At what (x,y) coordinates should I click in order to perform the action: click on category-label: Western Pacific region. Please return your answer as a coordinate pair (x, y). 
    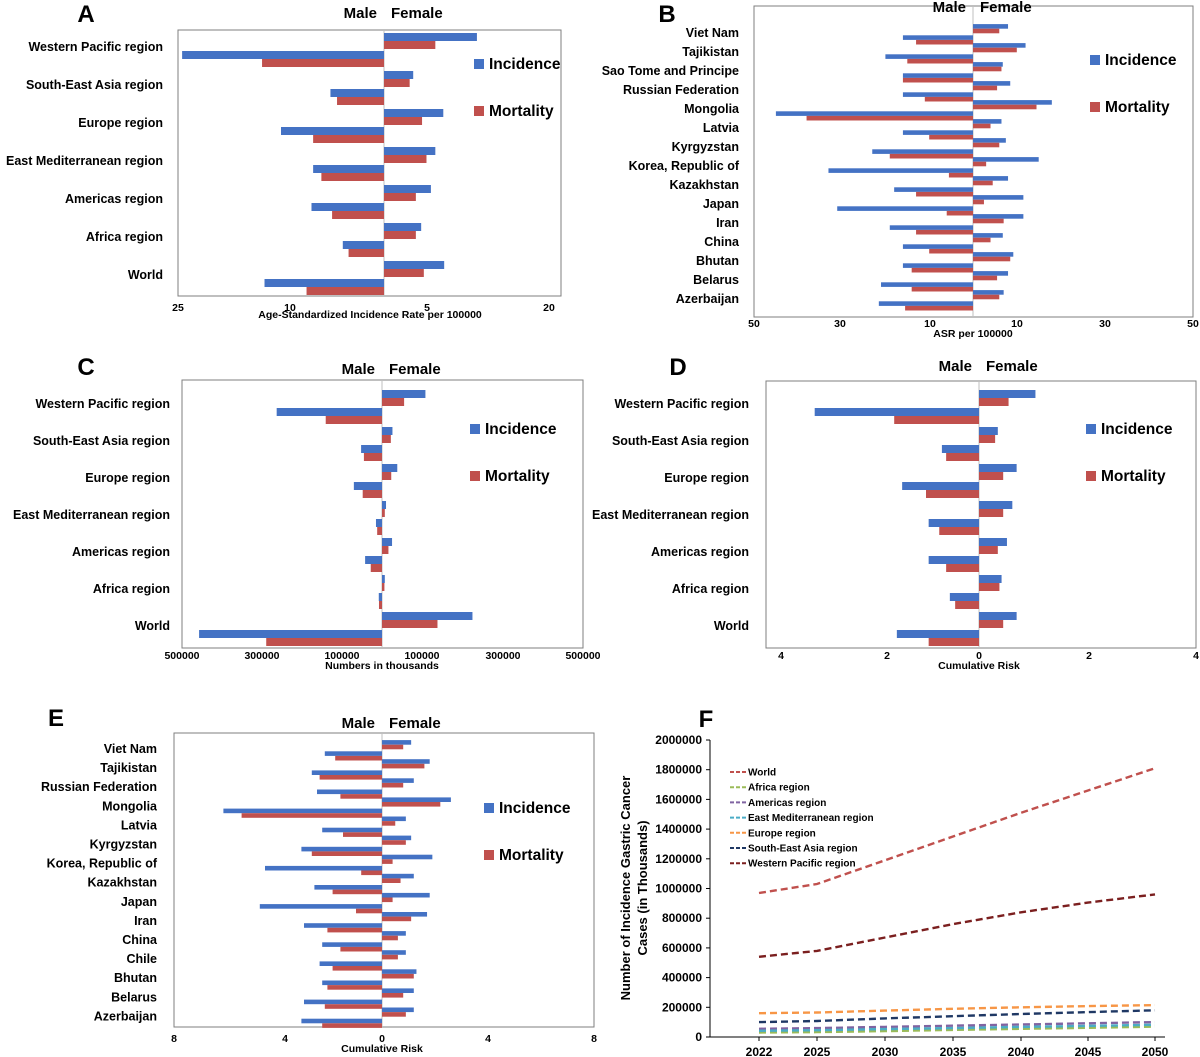
    Looking at the image, I should click on (681, 404).